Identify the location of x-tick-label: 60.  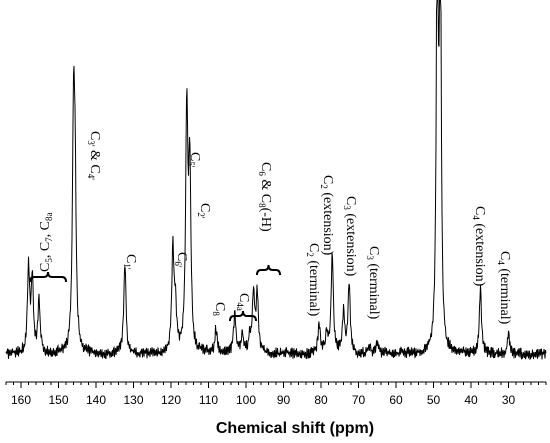
(396, 400).